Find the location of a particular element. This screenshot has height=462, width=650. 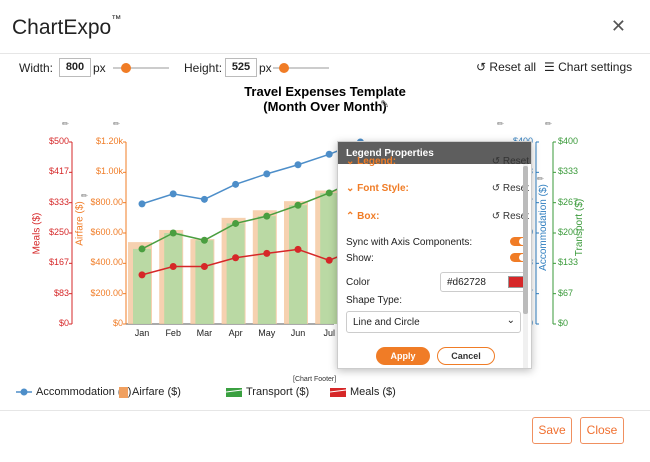

axis-tick-label: $250 is located at coordinates (58, 232).